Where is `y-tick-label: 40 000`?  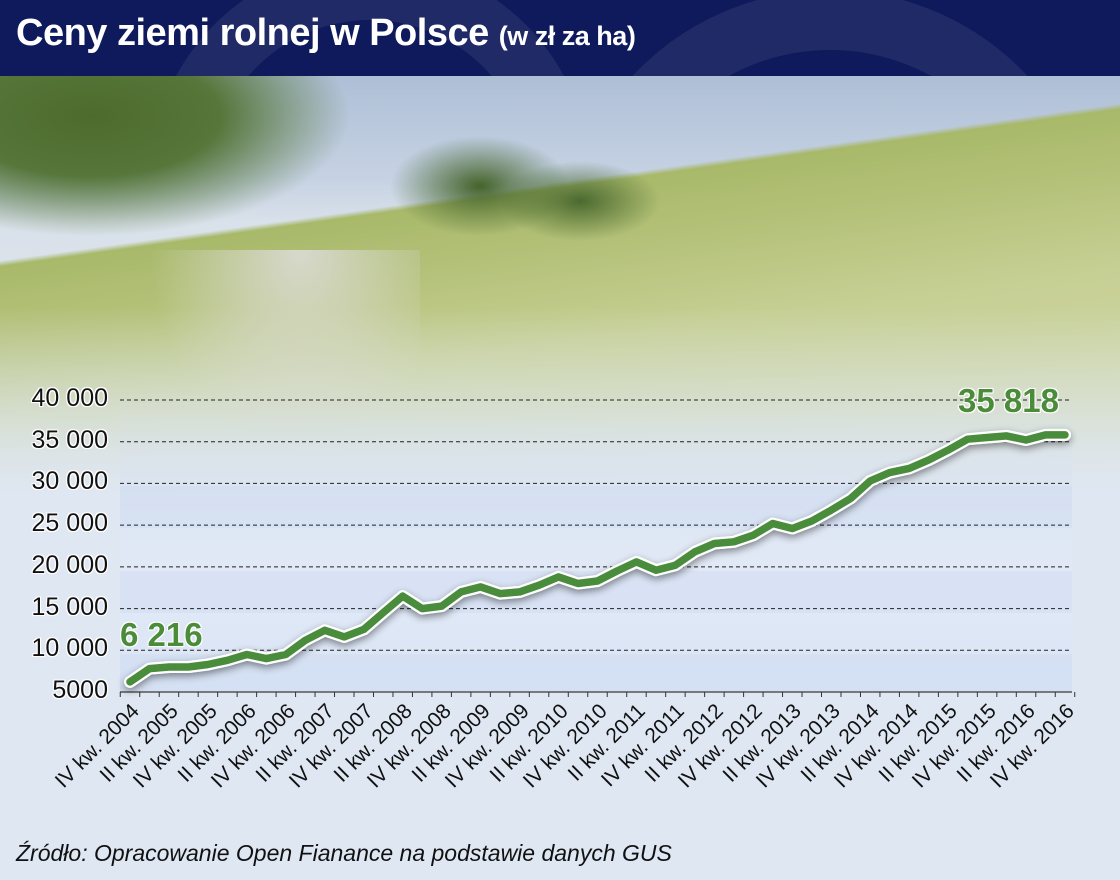 y-tick-label: 40 000 is located at coordinates (69, 398).